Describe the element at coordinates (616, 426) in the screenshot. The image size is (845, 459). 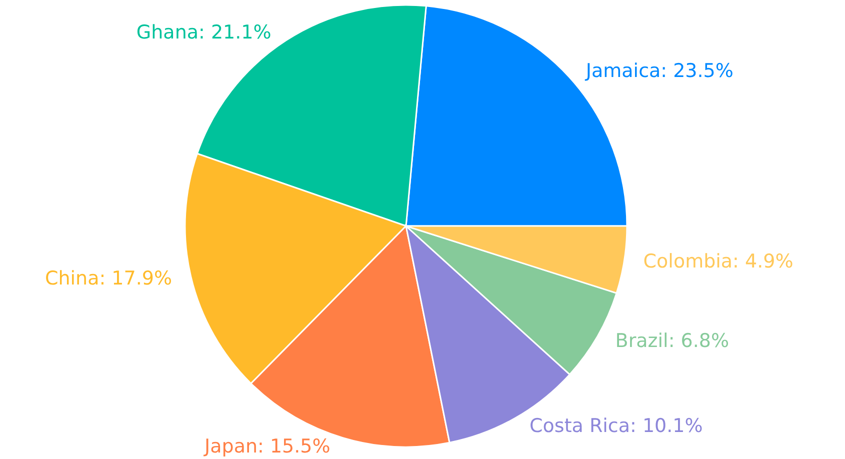
I see `slice-label: Costa Rica: 10.1%` at that location.